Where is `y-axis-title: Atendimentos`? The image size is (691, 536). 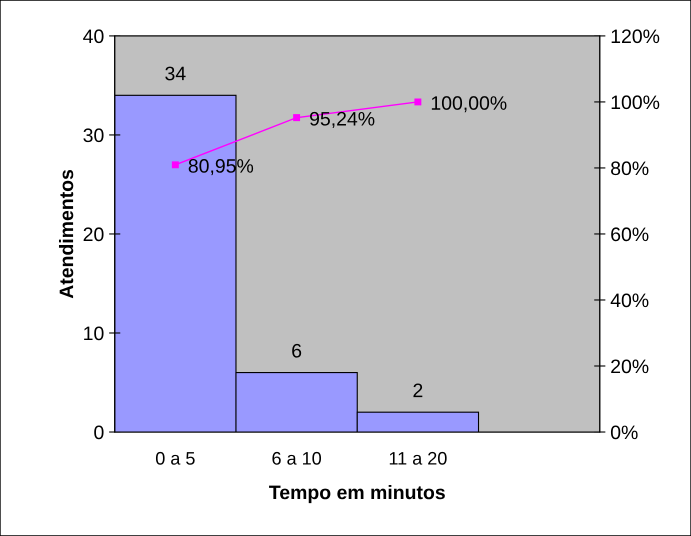
y-axis-title: Atendimentos is located at coordinates (66, 234).